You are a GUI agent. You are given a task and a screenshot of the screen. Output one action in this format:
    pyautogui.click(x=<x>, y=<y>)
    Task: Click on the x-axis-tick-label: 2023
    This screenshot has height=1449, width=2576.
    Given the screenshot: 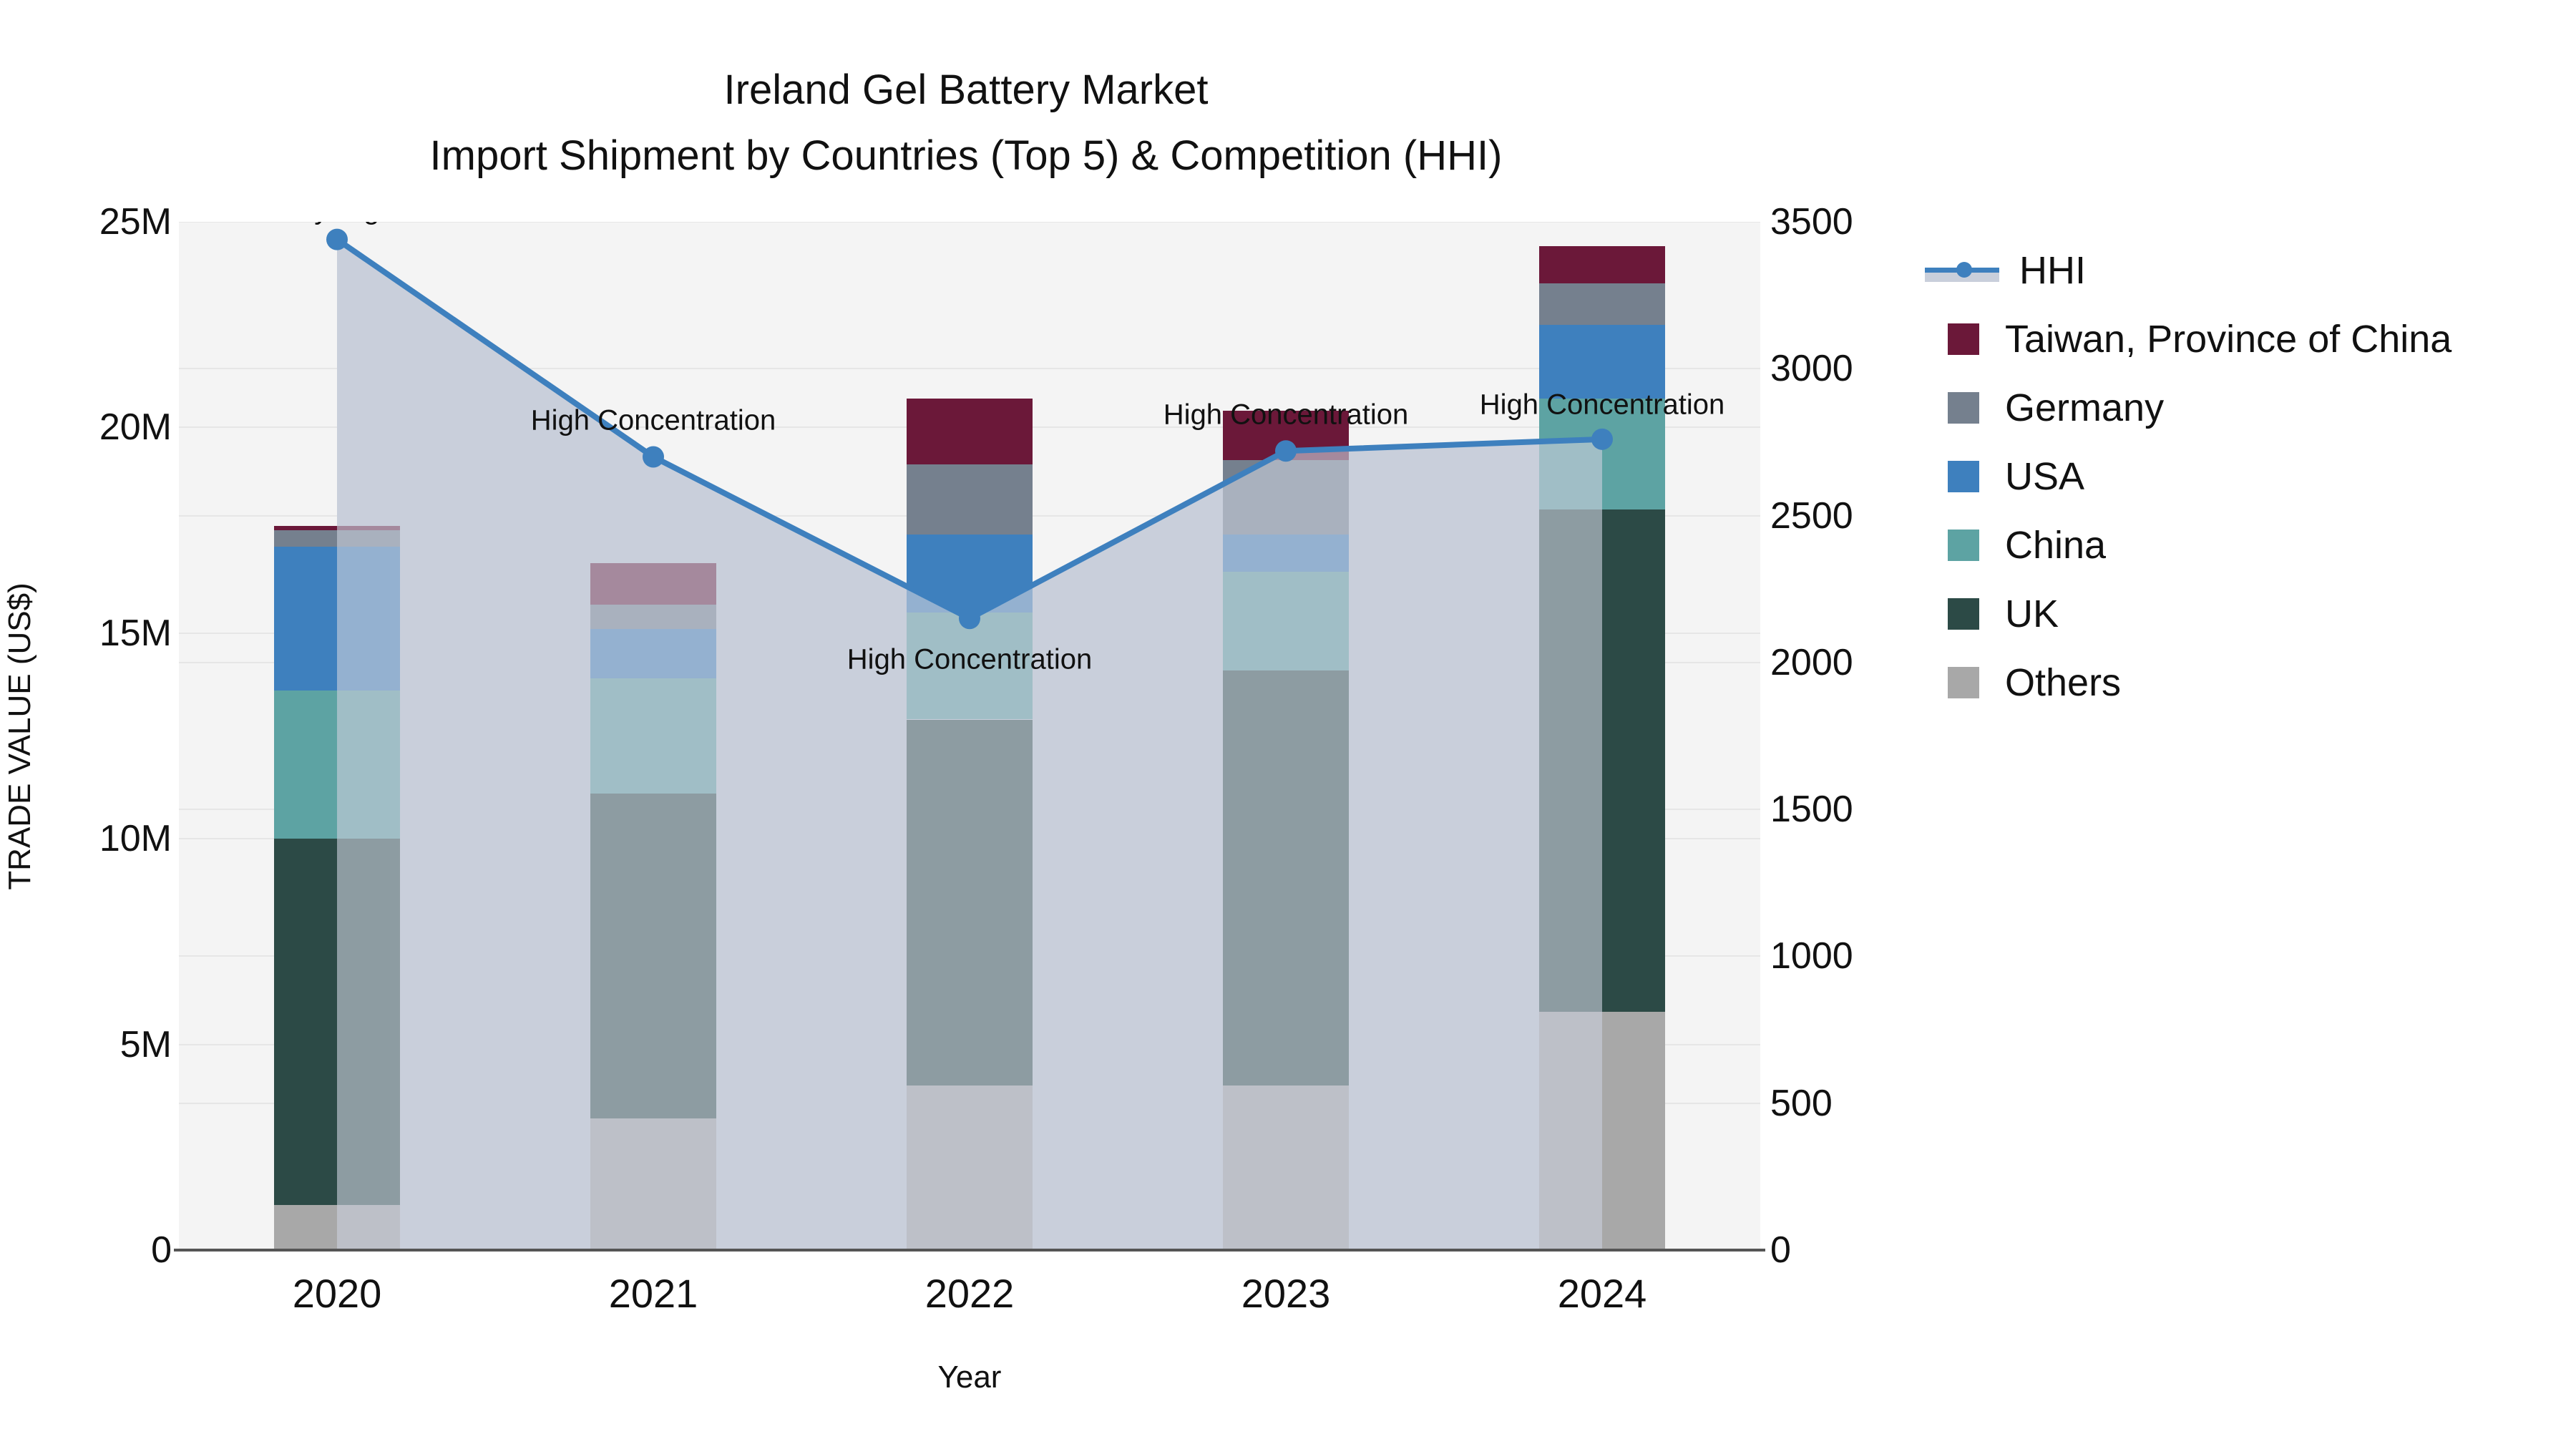 What is the action you would take?
    pyautogui.click(x=1286, y=1293)
    